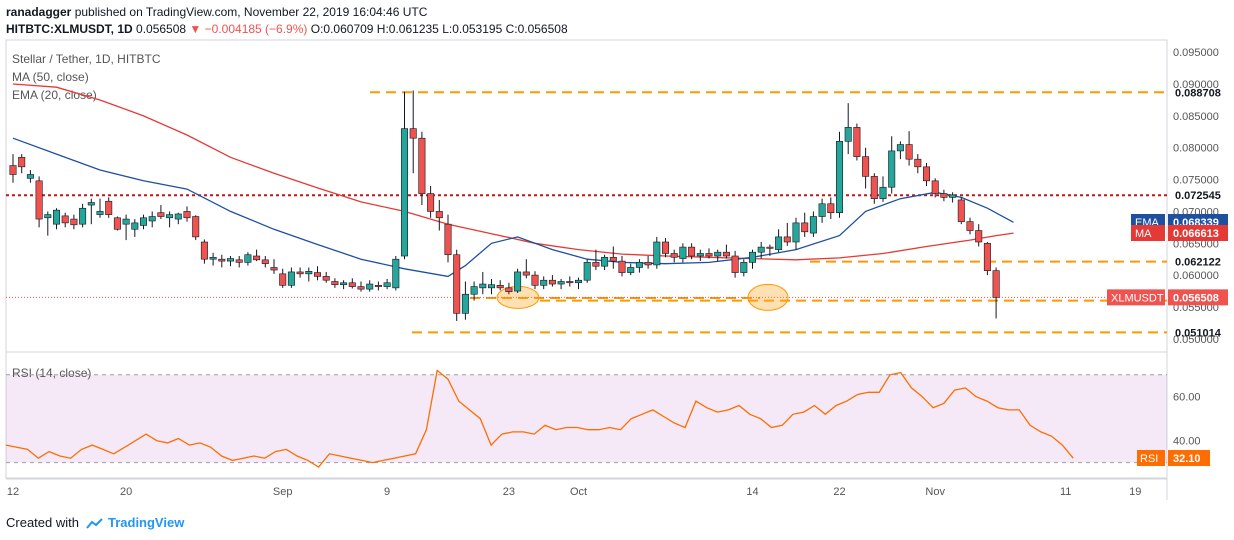 This screenshot has height=540, width=1234. I want to click on price-tag-value: 0.056508, so click(1196, 298).